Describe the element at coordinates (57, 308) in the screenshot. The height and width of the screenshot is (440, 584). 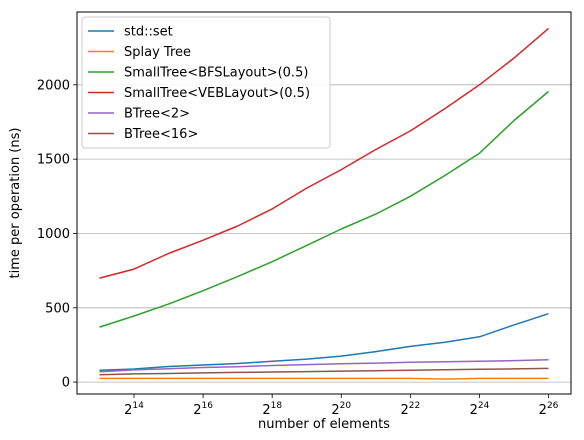
I see `y-tick-label: 500` at that location.